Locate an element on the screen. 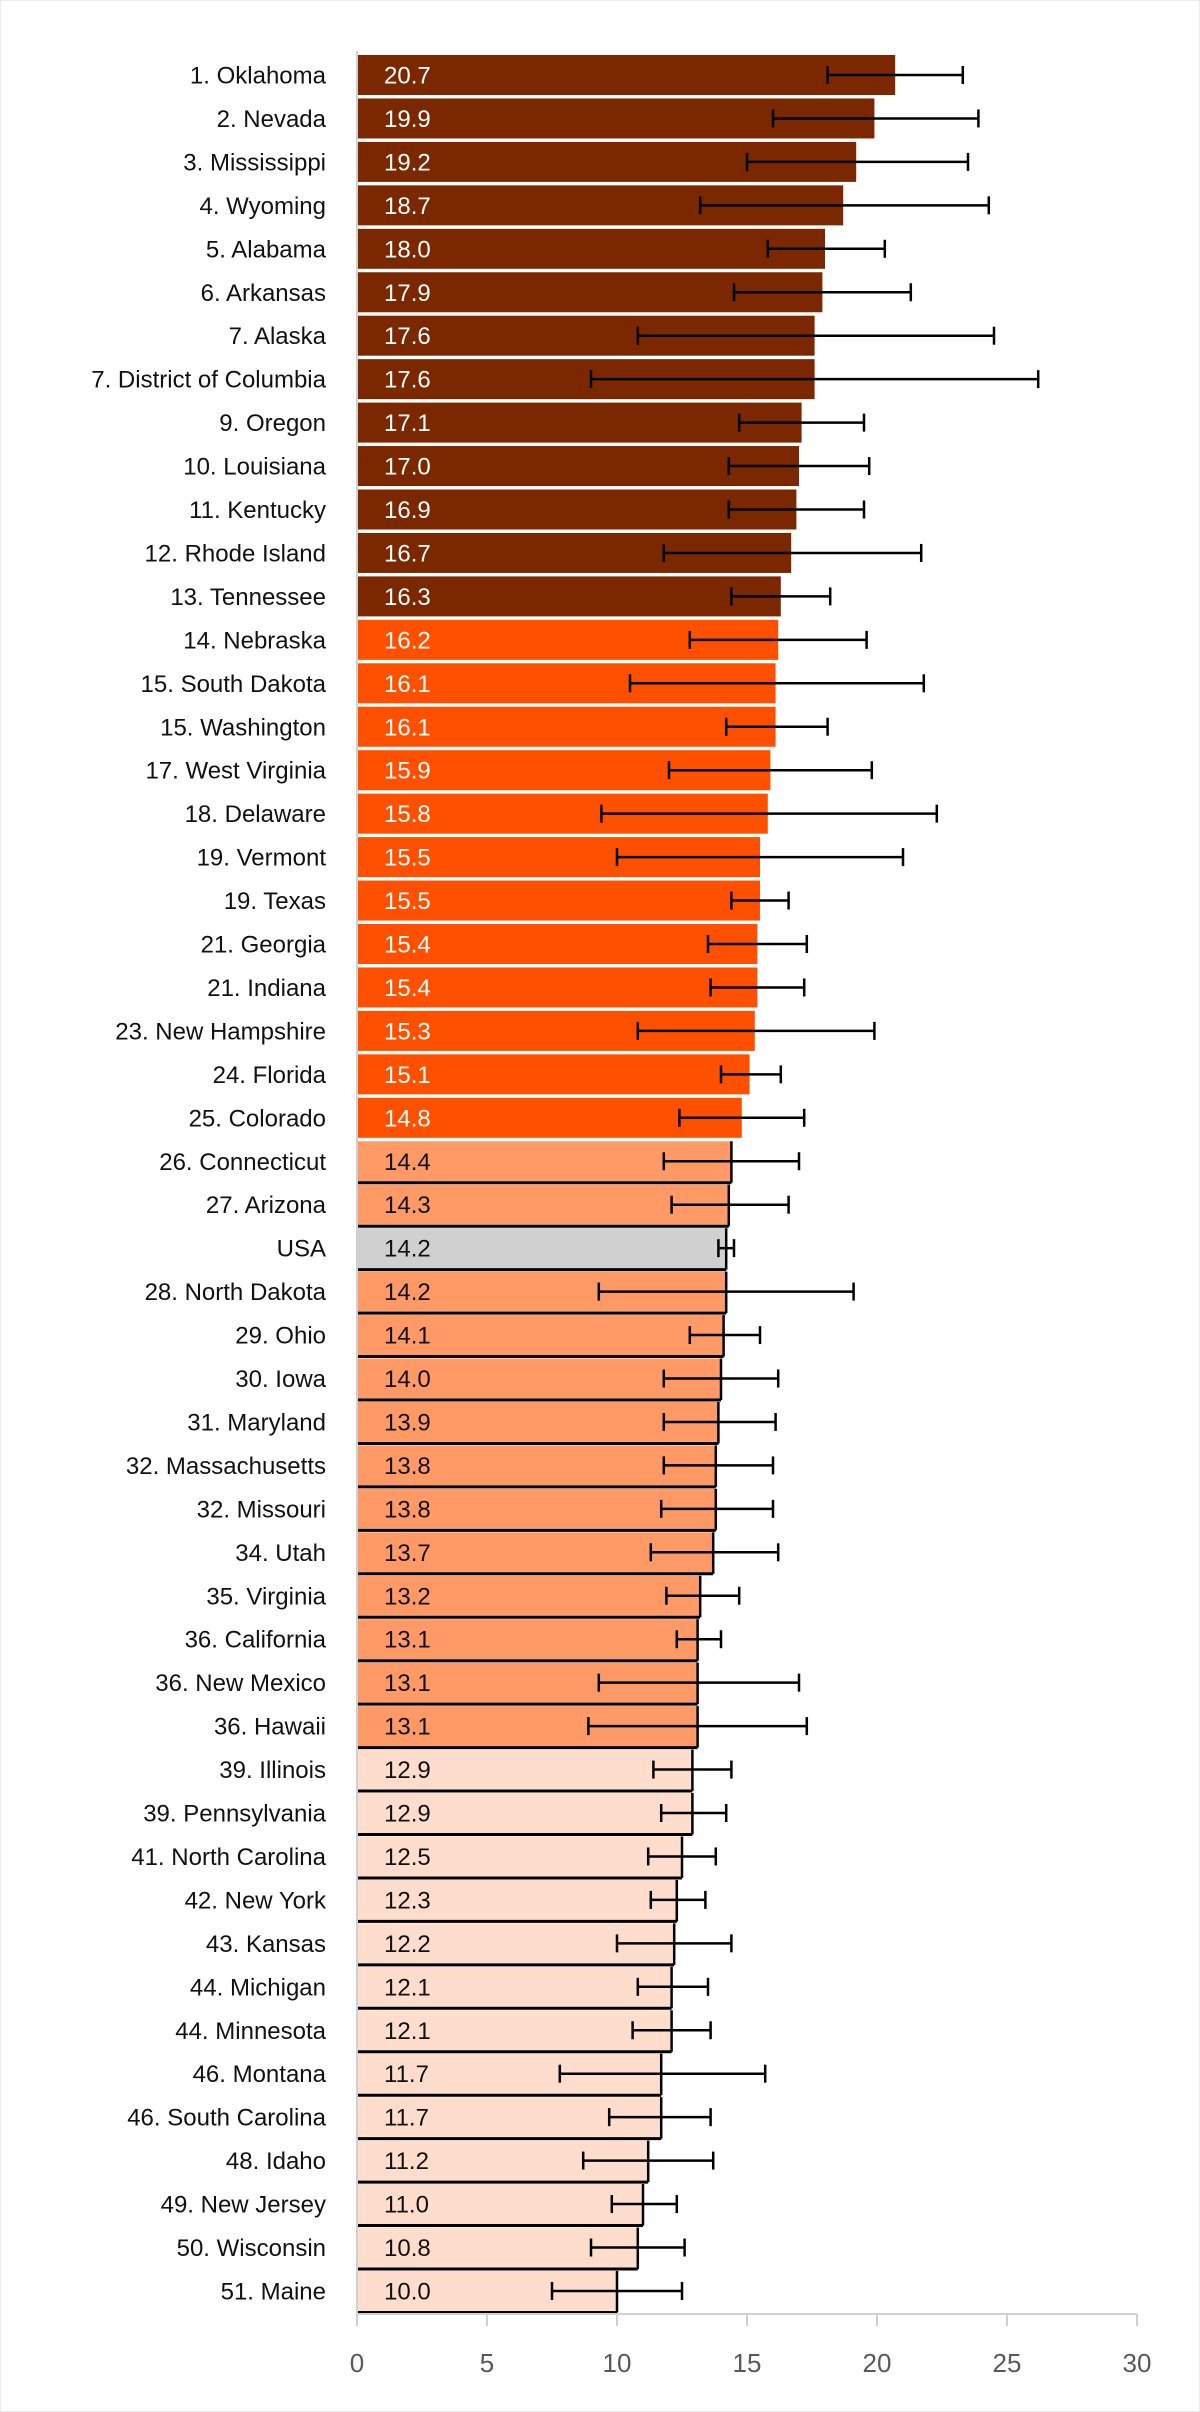 This screenshot has height=2412, width=1200. value-label: 17.6 is located at coordinates (407, 380).